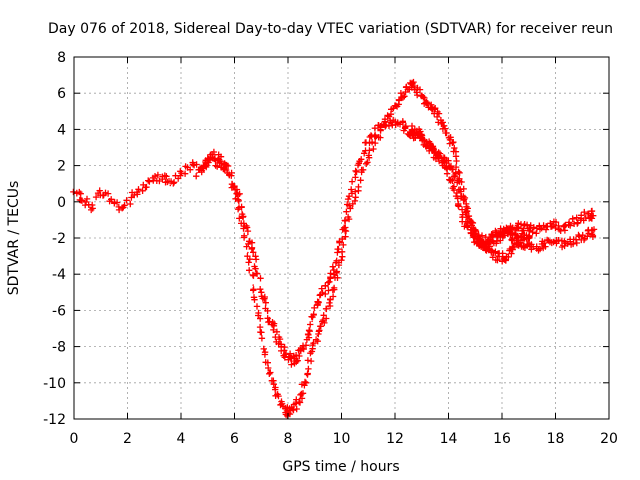 The width and height of the screenshot is (640, 480). Describe the element at coordinates (54, 420) in the screenshot. I see `y-tick-label: -12` at that location.